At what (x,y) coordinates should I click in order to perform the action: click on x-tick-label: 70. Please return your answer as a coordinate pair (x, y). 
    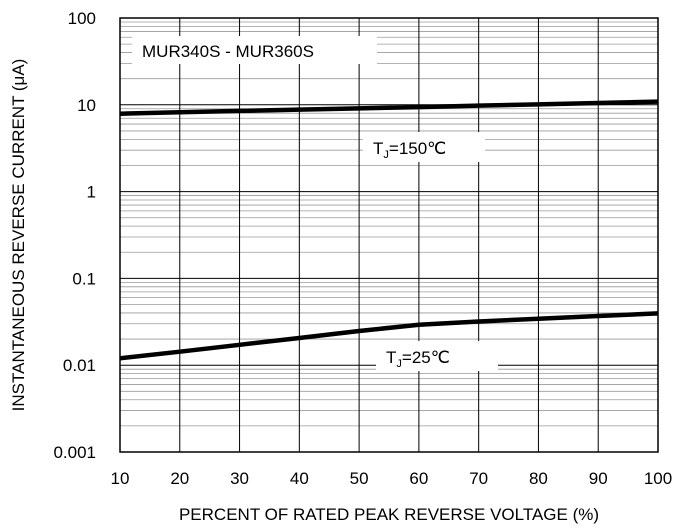
    Looking at the image, I should click on (478, 478).